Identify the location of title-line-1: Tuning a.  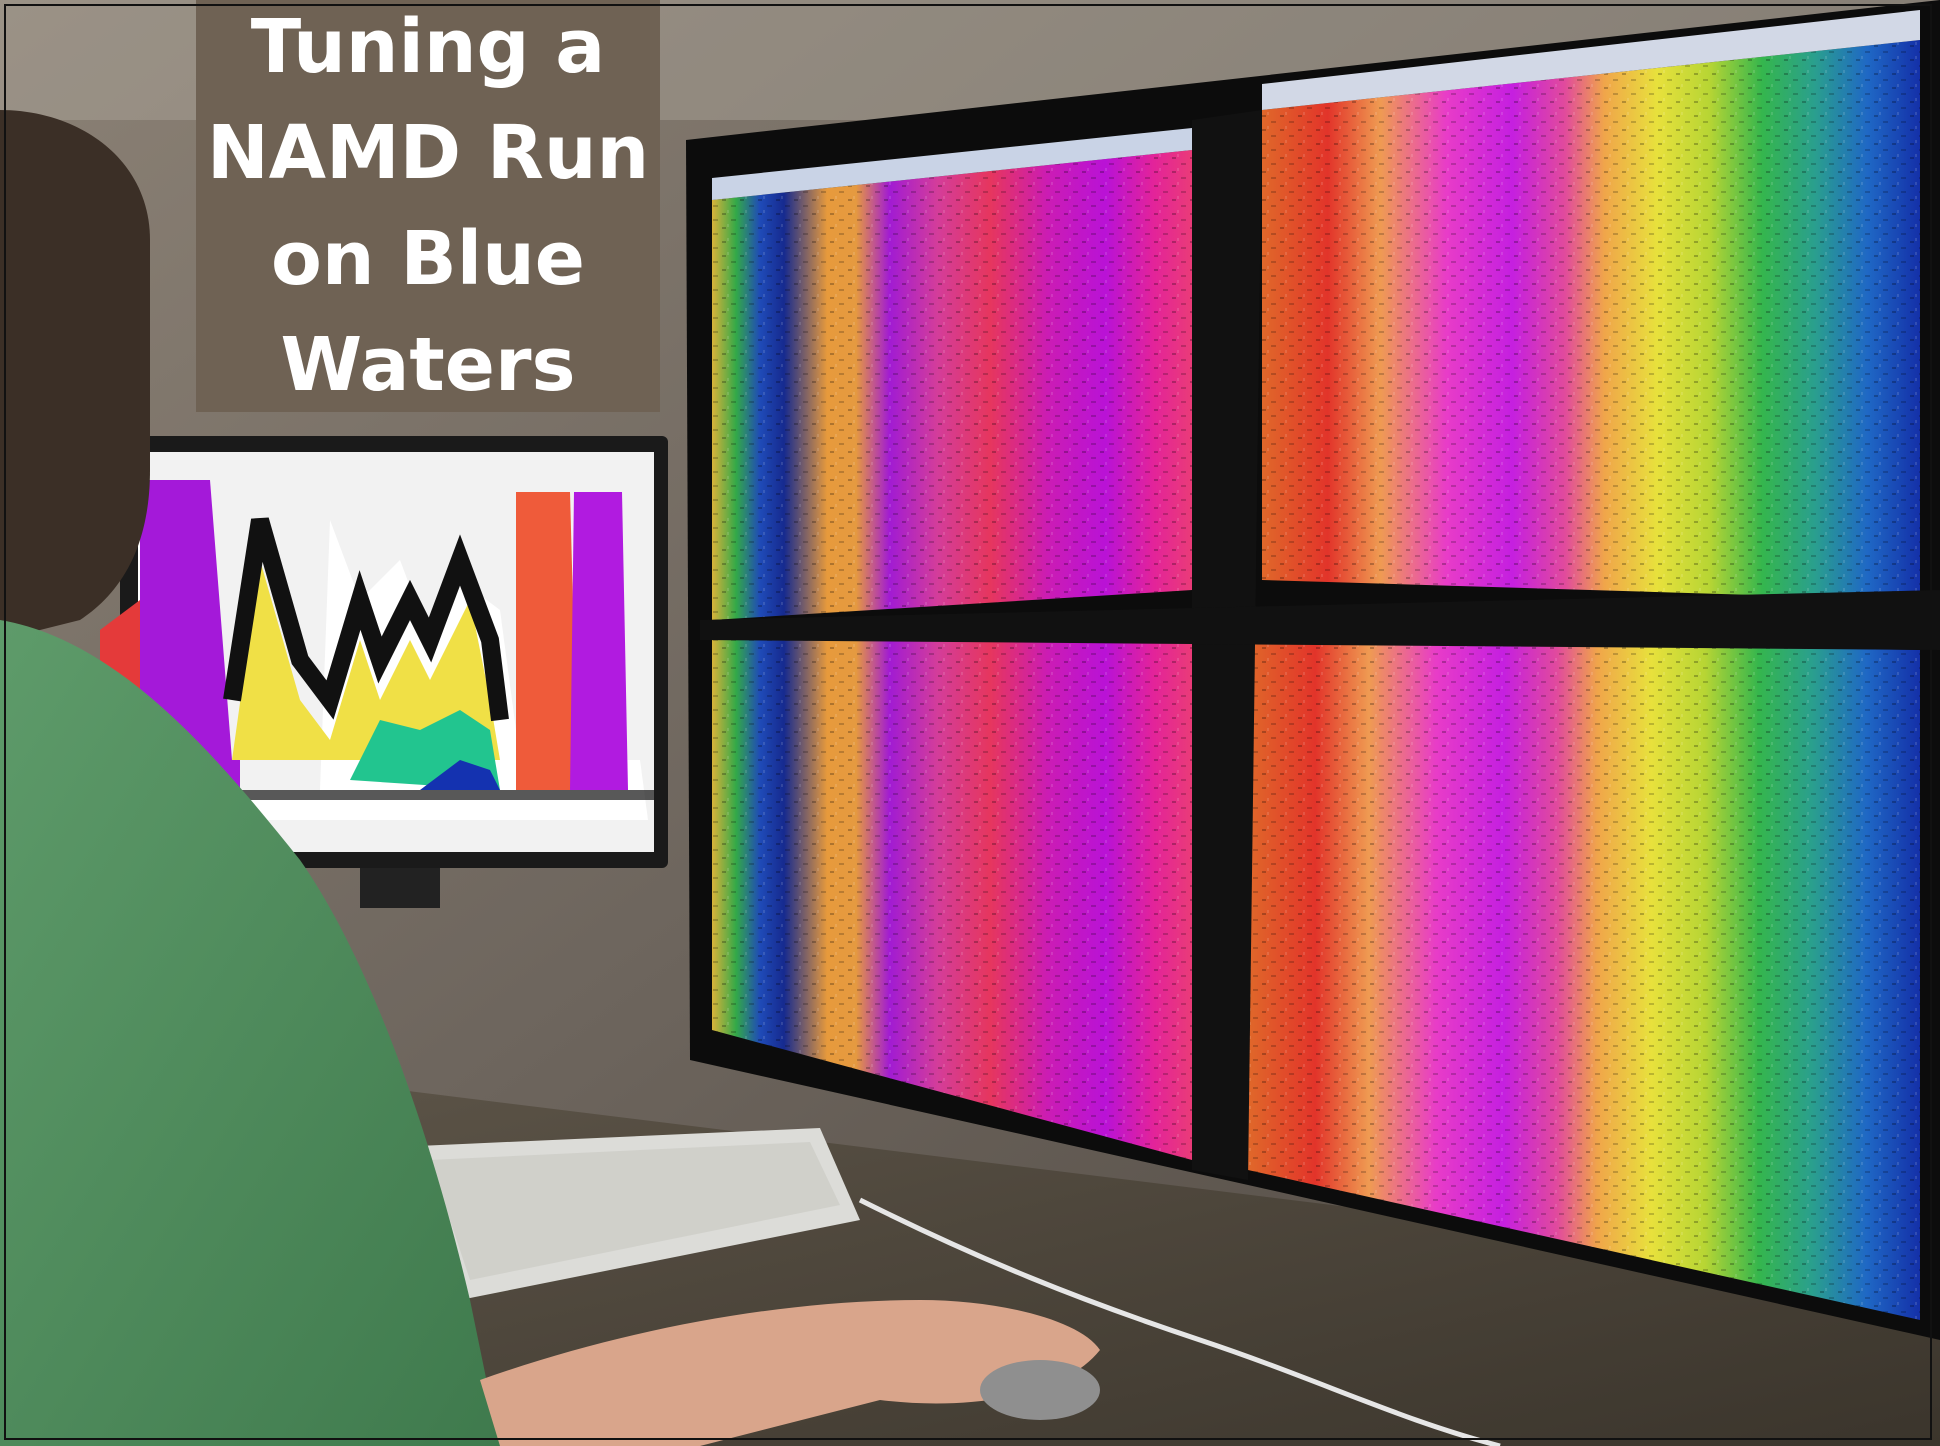
(428, 47).